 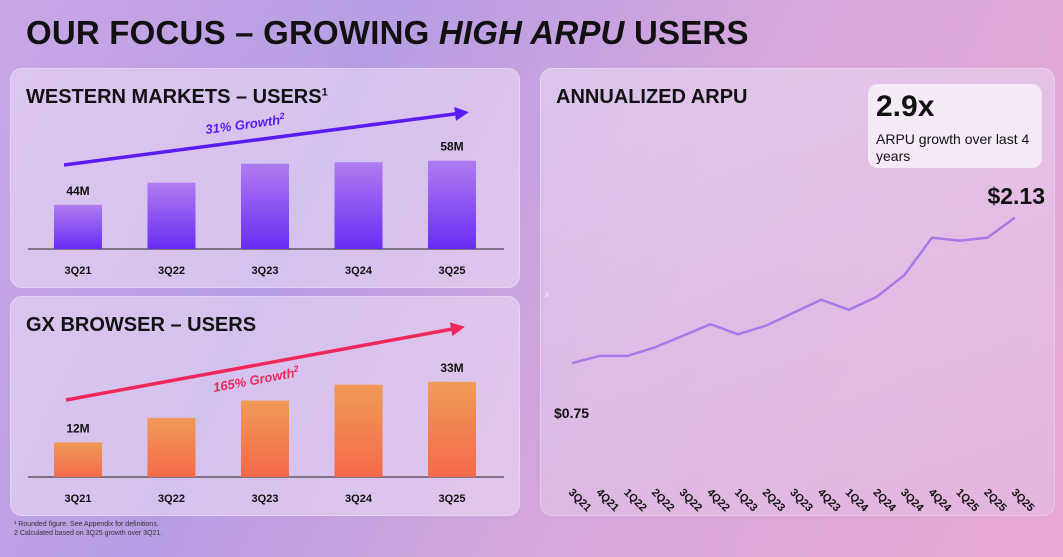 What do you see at coordinates (663, 501) in the screenshot?
I see `x-tick-2Q22: 2Q22` at bounding box center [663, 501].